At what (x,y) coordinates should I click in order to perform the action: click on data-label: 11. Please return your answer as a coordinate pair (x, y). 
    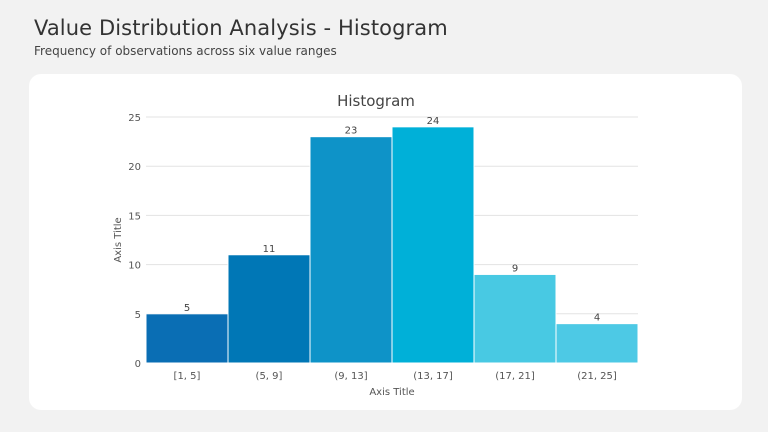
    Looking at the image, I should click on (269, 249).